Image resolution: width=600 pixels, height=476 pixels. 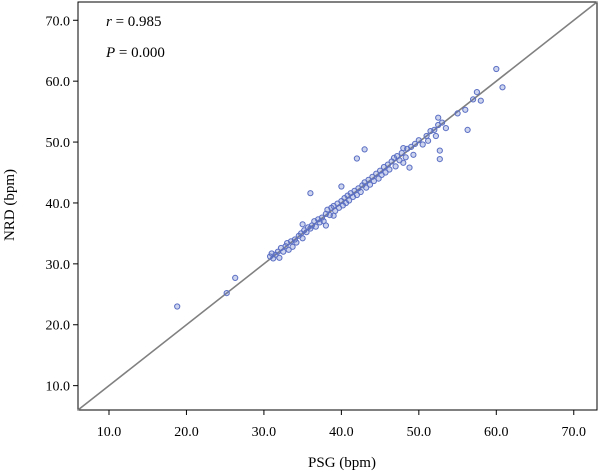 I want to click on p-annotation: P = 0.000, so click(x=135, y=53).